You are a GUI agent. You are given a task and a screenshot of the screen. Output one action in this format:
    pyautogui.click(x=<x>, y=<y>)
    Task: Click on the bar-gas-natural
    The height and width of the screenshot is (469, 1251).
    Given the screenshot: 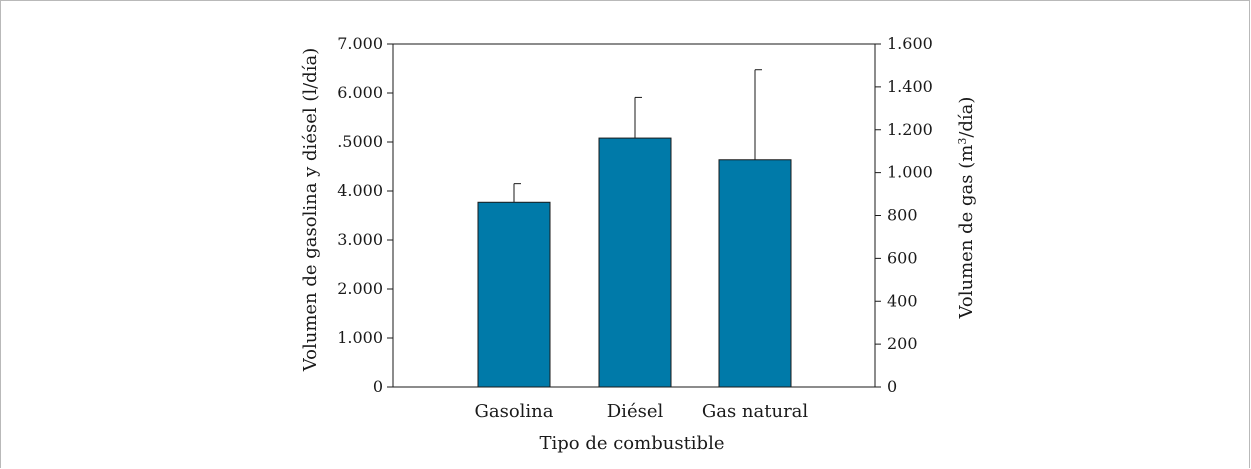 What is the action you would take?
    pyautogui.click(x=755, y=273)
    